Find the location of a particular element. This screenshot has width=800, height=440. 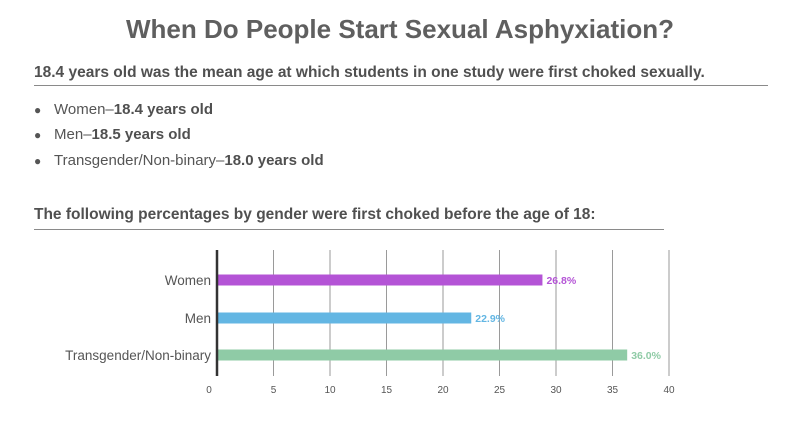

list-item: ● Men – 18.5 years old is located at coordinates (179, 136).